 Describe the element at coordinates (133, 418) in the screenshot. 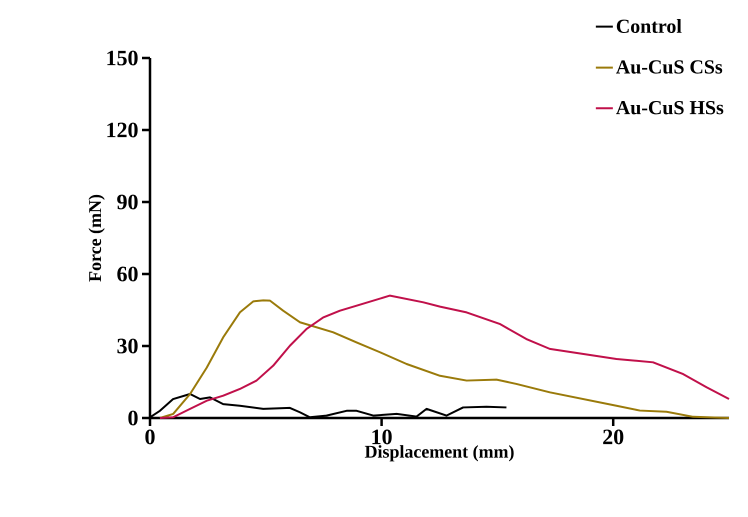

I see `y-tick-label: 0` at that location.